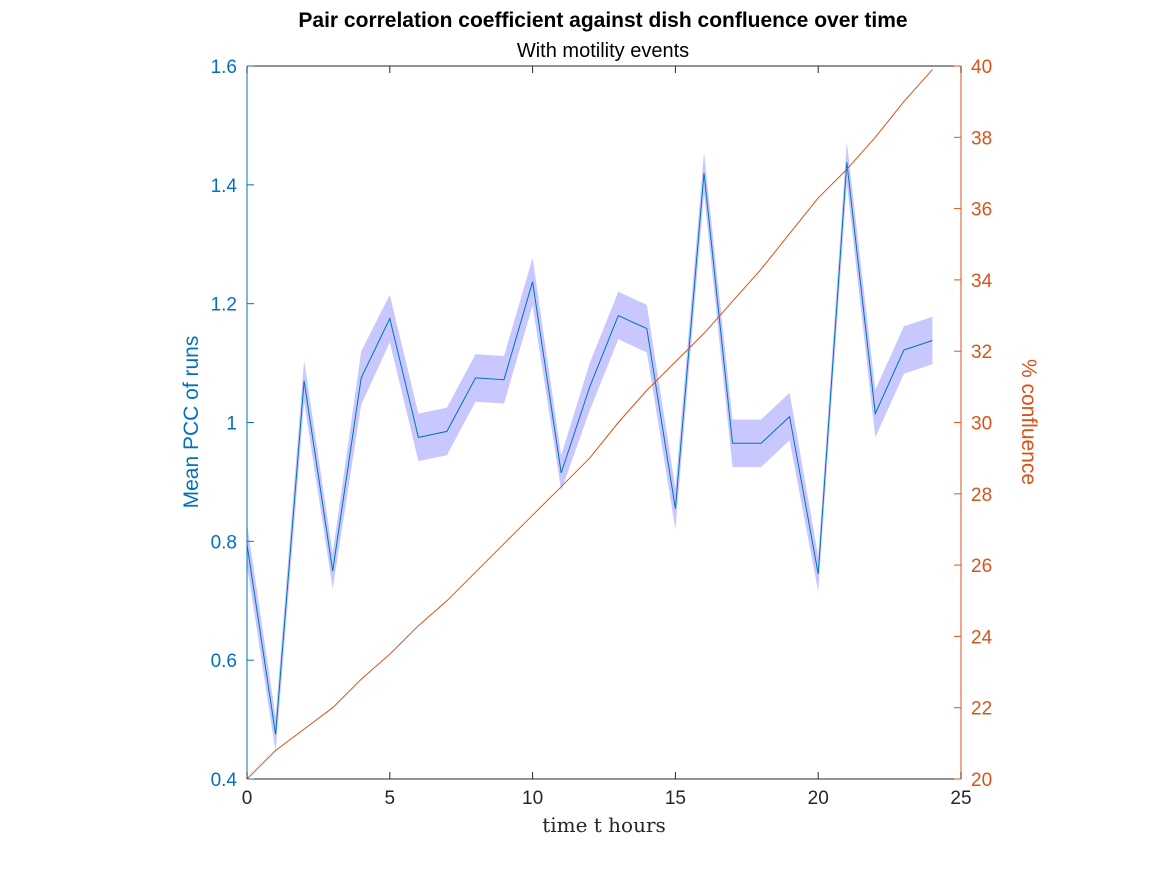 The width and height of the screenshot is (1167, 875). What do you see at coordinates (224, 780) in the screenshot?
I see `left-y-tick-label: 0.4` at bounding box center [224, 780].